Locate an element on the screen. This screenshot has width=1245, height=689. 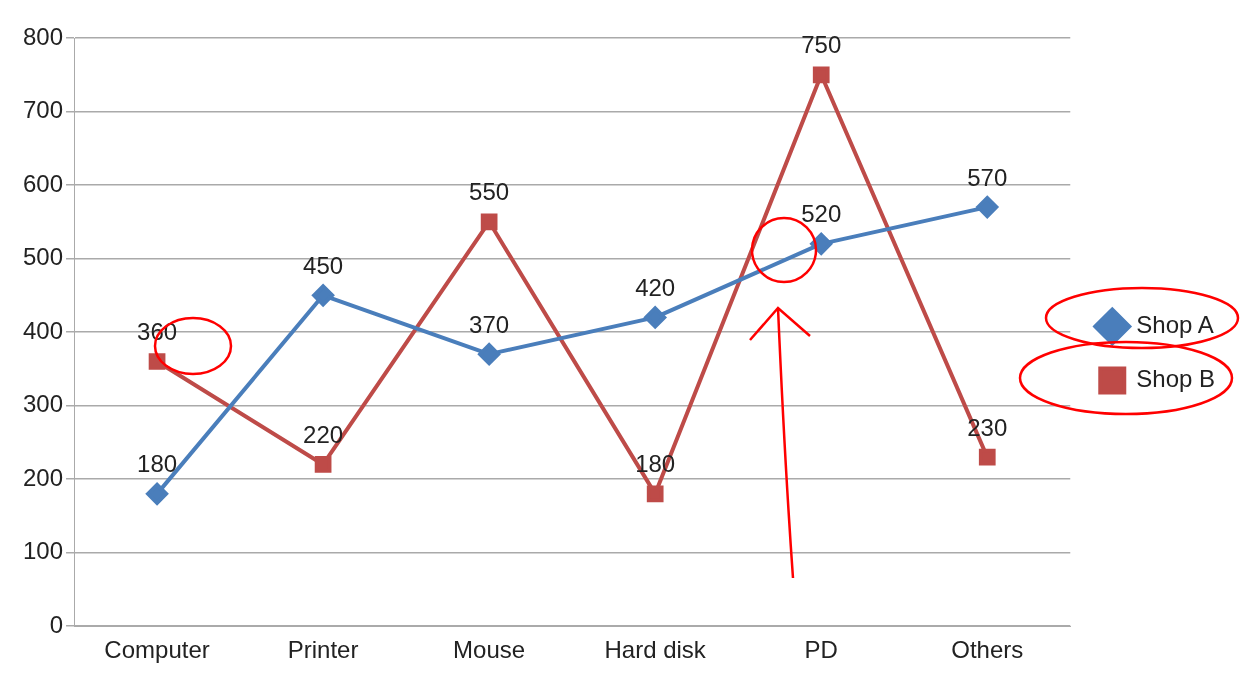
legend-label: Shop A is located at coordinates (1175, 325).